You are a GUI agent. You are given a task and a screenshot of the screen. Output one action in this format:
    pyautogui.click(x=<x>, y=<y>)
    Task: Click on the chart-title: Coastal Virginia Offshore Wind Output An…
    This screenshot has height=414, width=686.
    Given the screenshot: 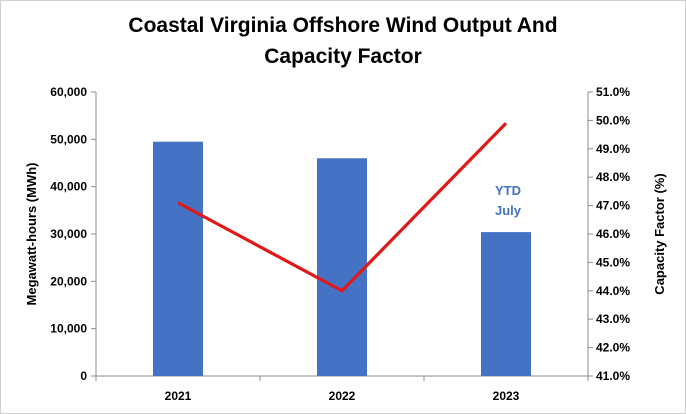 What is the action you would take?
    pyautogui.click(x=343, y=41)
    